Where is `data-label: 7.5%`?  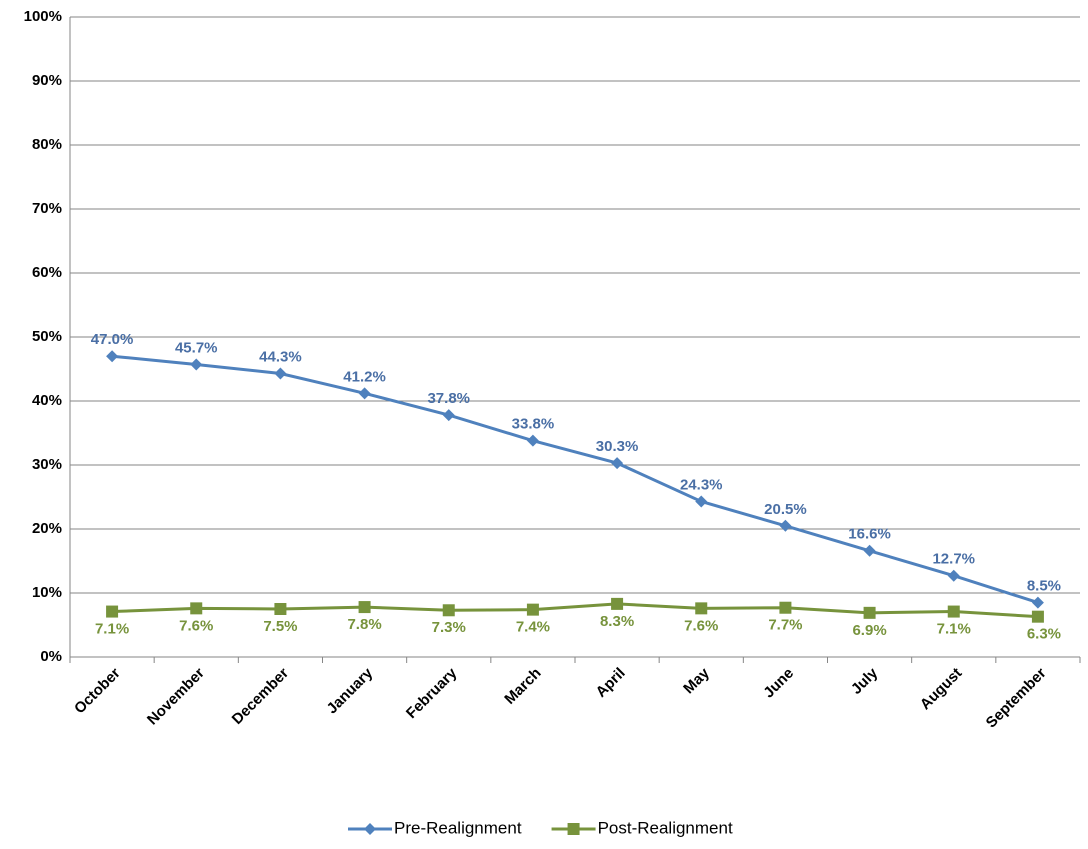 data-label: 7.5% is located at coordinates (280, 626).